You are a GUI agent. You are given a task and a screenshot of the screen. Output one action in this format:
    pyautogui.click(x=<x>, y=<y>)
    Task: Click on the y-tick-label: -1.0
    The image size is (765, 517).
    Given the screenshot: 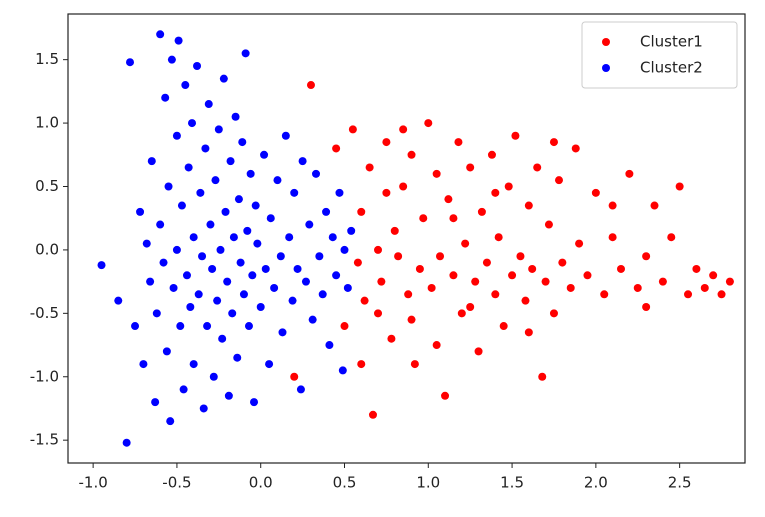 What is the action you would take?
    pyautogui.click(x=44, y=376)
    